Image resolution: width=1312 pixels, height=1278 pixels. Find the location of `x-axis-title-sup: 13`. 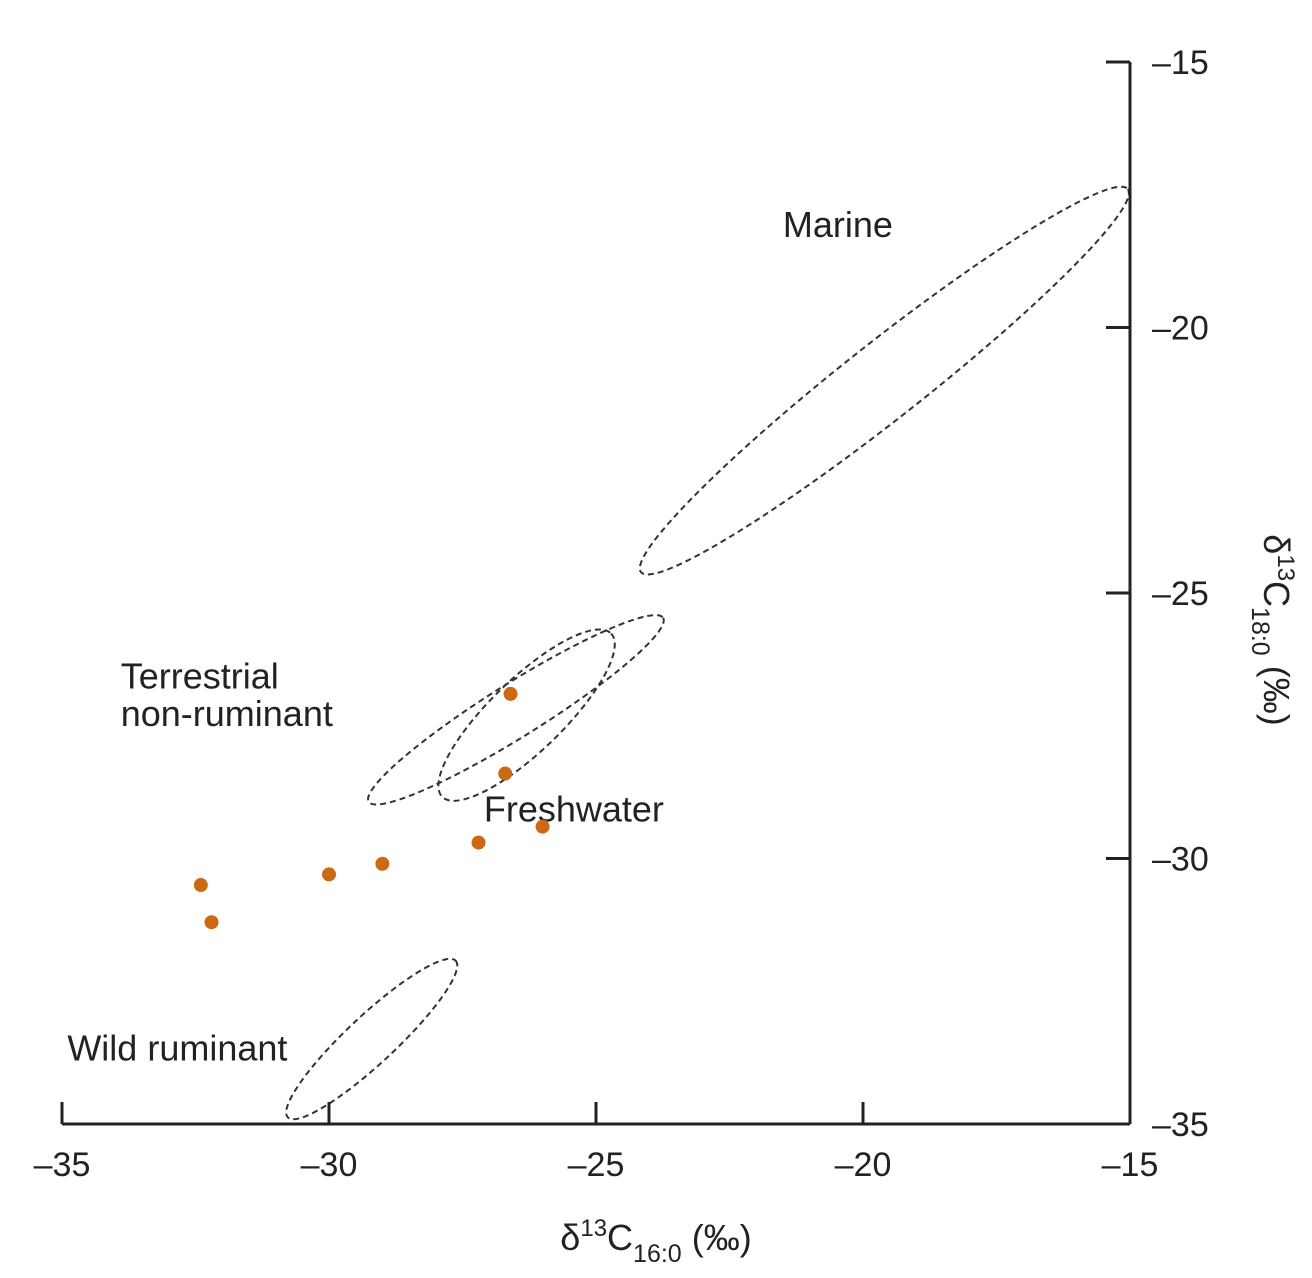

x-axis-title-sup: 13 is located at coordinates (593, 1228).